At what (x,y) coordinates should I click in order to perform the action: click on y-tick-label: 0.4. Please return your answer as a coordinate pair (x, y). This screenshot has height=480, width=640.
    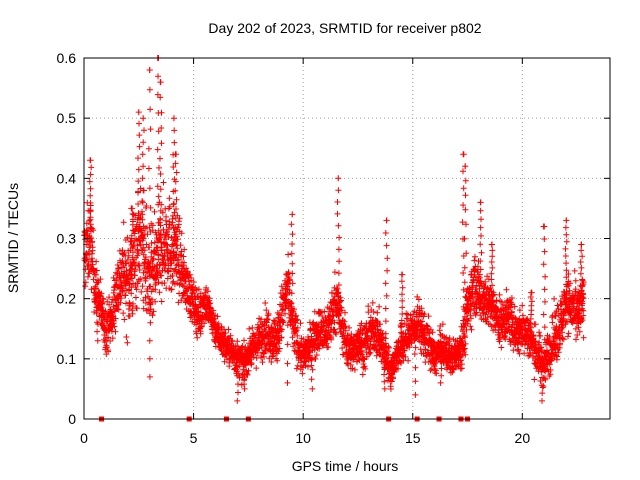
    Looking at the image, I should click on (67, 178).